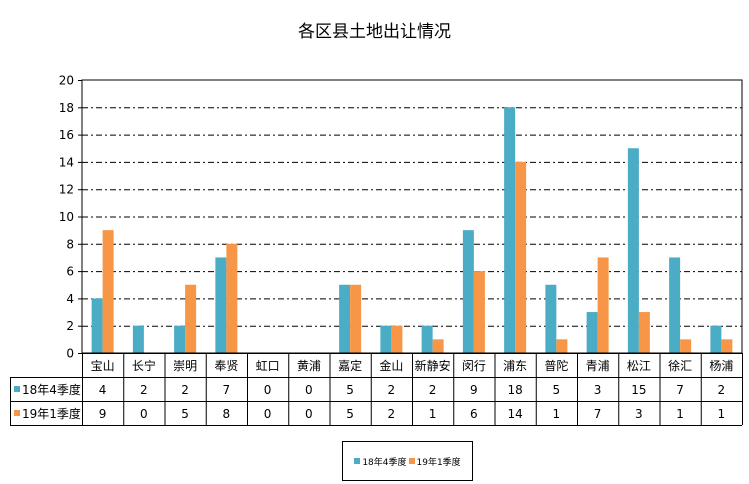 Image resolution: width=749 pixels, height=484 pixels. I want to click on table-value-cell: 18, so click(514, 390).